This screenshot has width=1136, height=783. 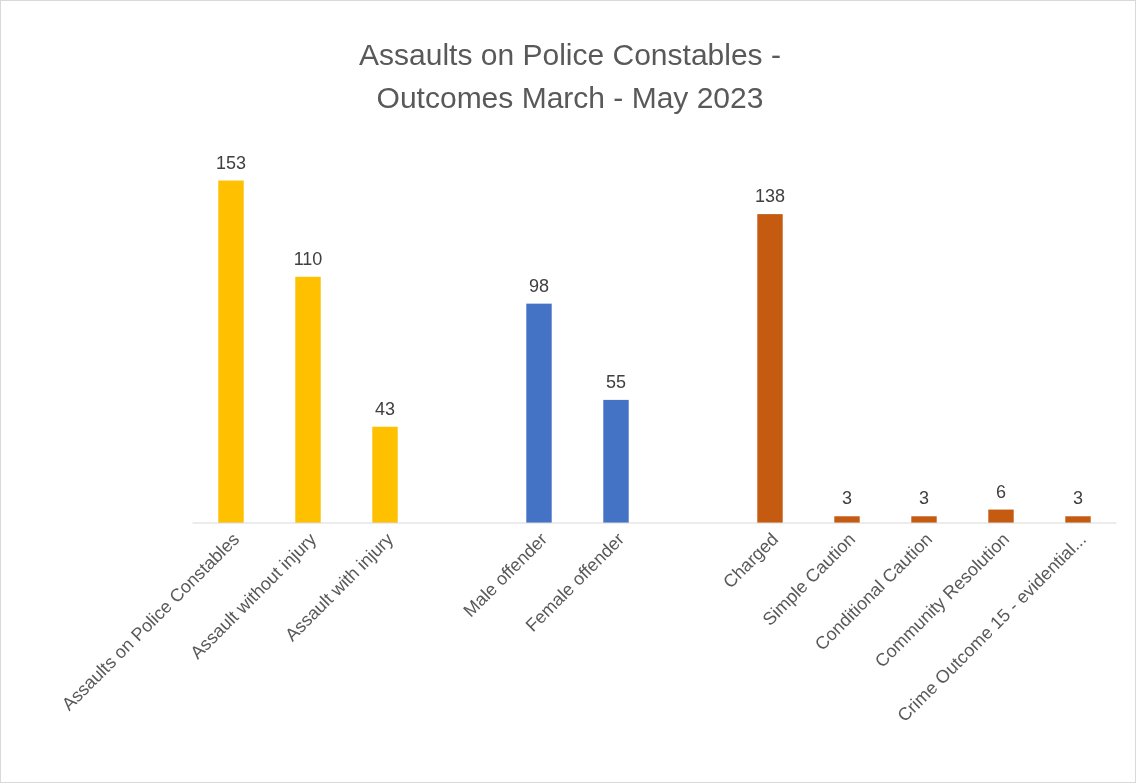 What do you see at coordinates (1001, 491) in the screenshot?
I see `data-label: 6` at bounding box center [1001, 491].